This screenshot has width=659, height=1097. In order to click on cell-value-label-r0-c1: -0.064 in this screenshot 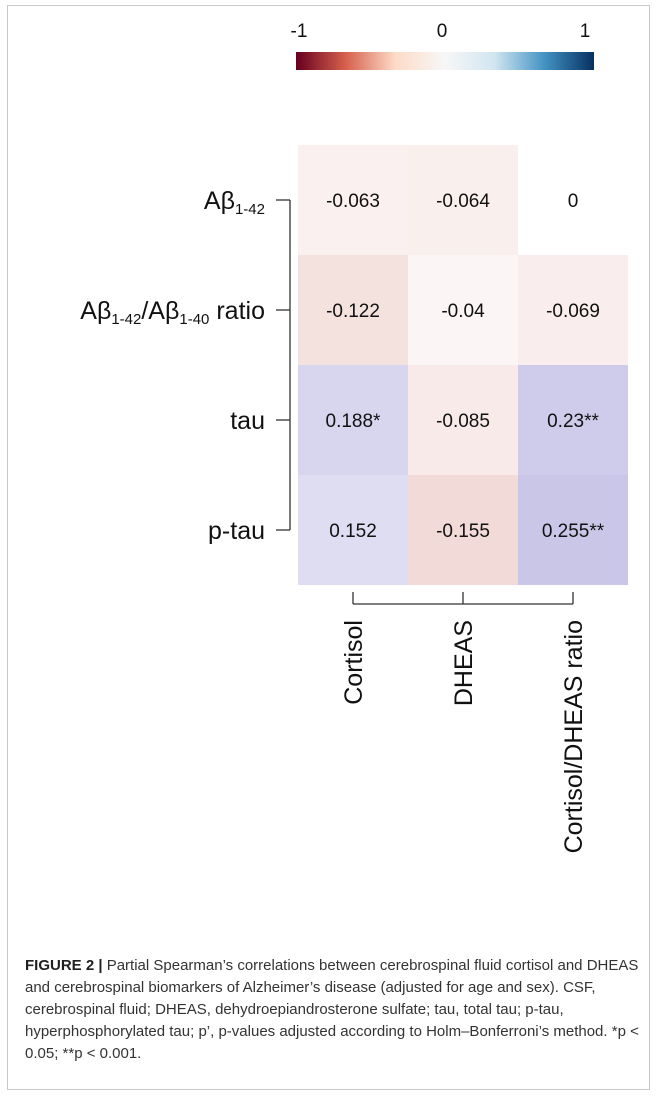, I will do `click(463, 201)`.